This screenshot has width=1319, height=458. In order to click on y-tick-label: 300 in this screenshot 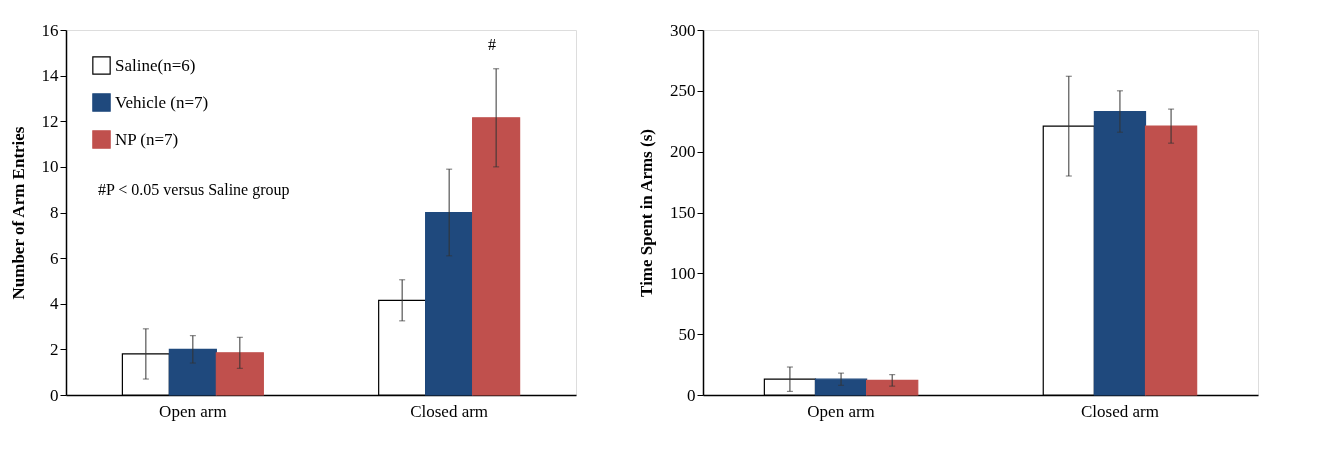, I will do `click(683, 30)`.